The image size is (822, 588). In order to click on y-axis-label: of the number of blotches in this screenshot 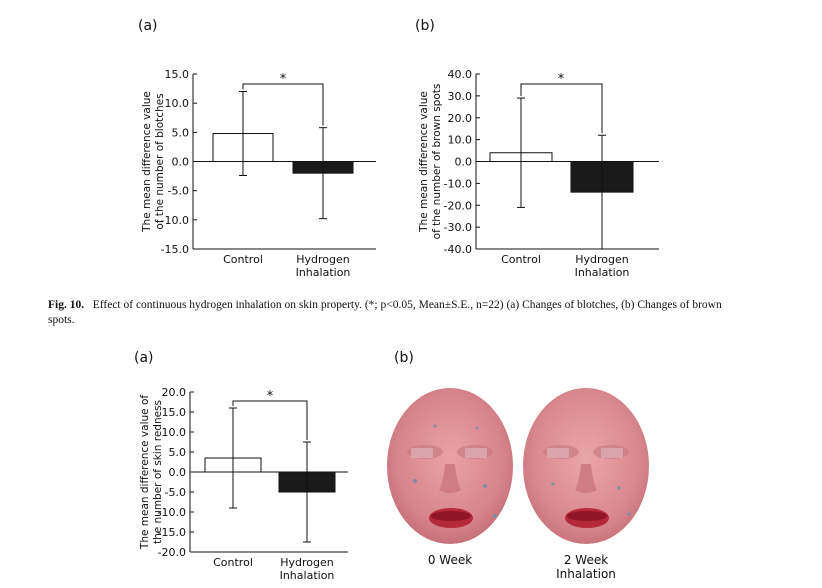, I will do `click(160, 161)`.